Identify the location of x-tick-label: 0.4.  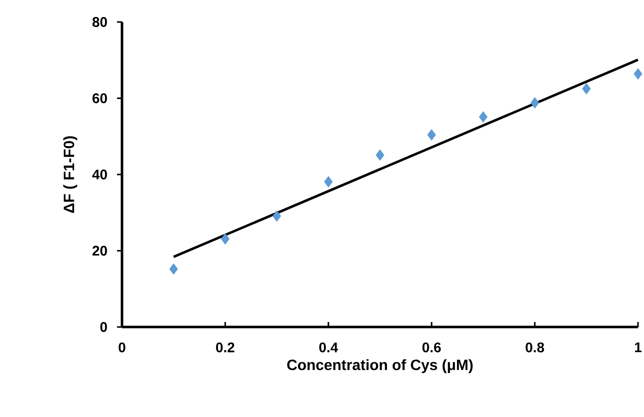
(328, 347).